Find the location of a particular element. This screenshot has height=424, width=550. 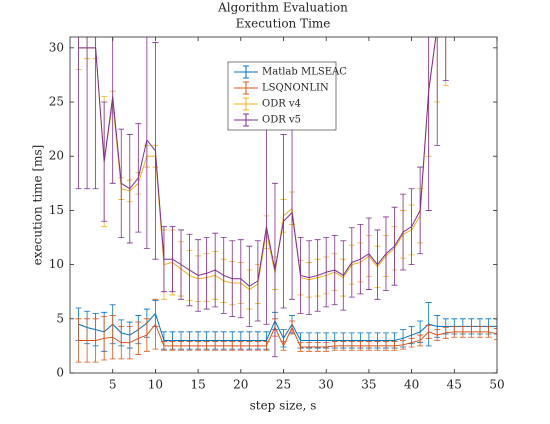

x-tick-label: 5 is located at coordinates (113, 385).